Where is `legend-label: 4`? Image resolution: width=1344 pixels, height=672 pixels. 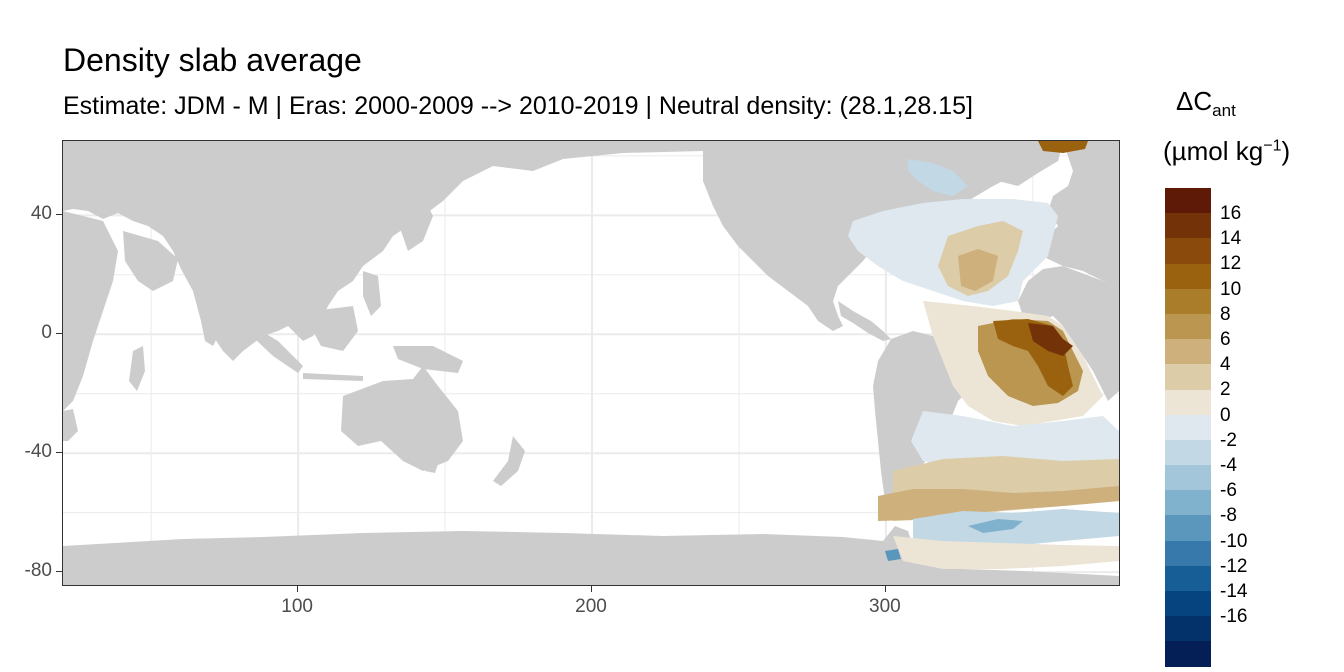
legend-label: 4 is located at coordinates (1225, 365).